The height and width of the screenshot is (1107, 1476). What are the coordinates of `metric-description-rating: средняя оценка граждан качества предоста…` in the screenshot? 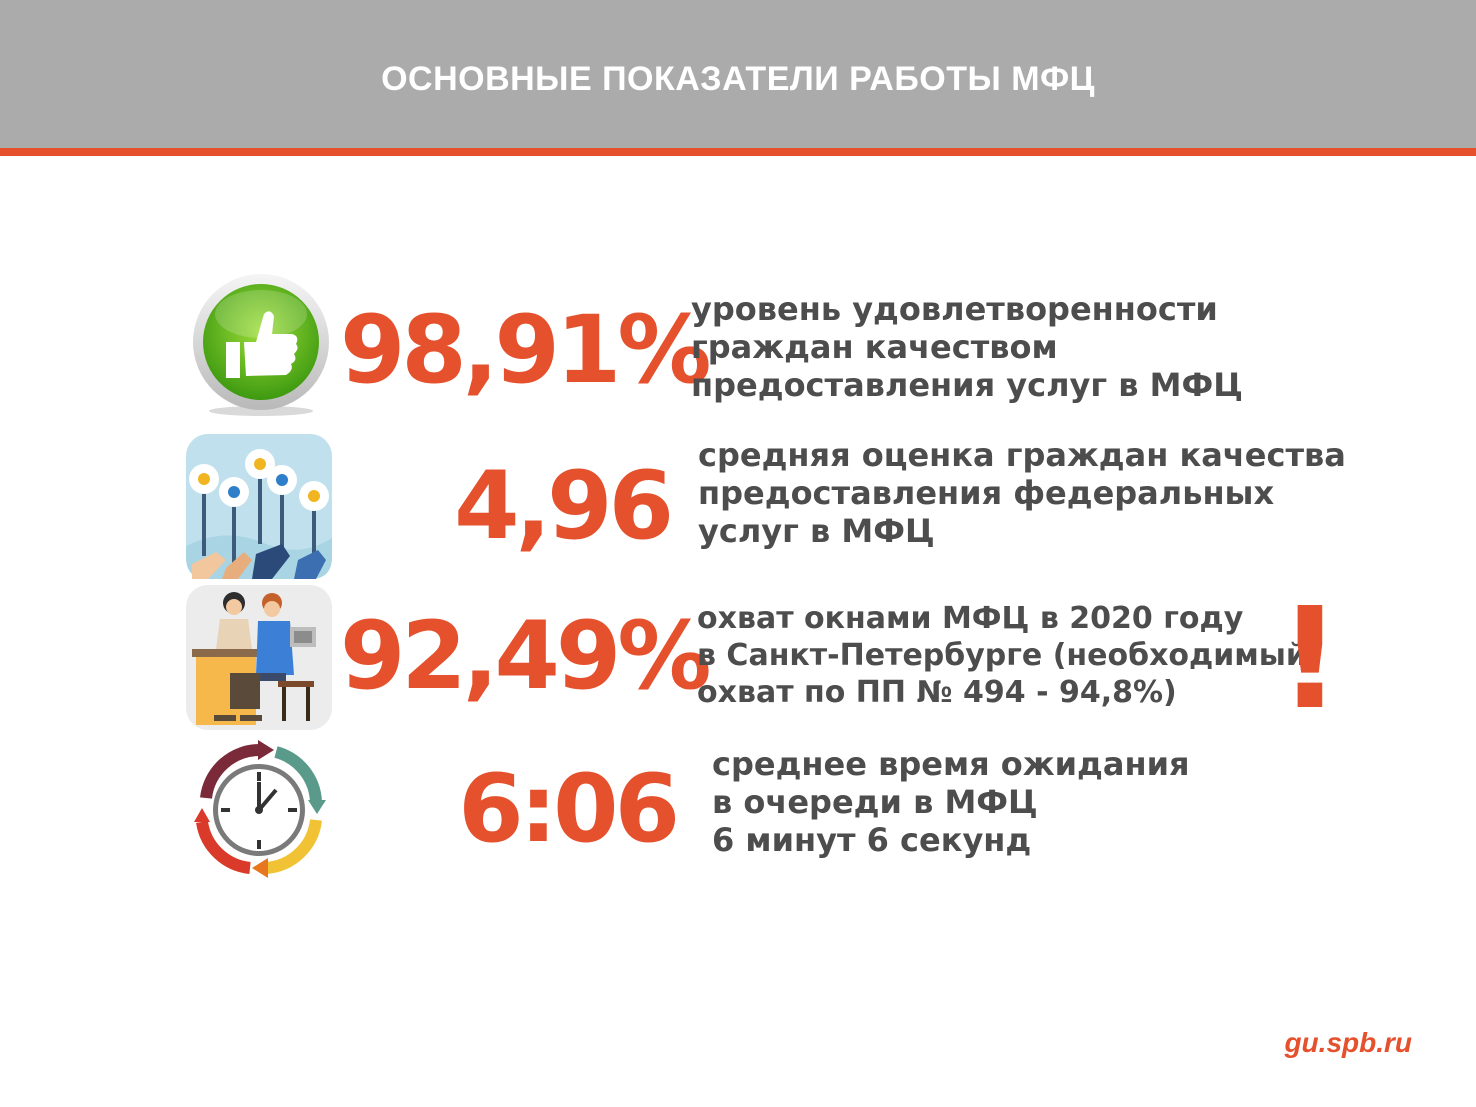 It's located at (1022, 493).